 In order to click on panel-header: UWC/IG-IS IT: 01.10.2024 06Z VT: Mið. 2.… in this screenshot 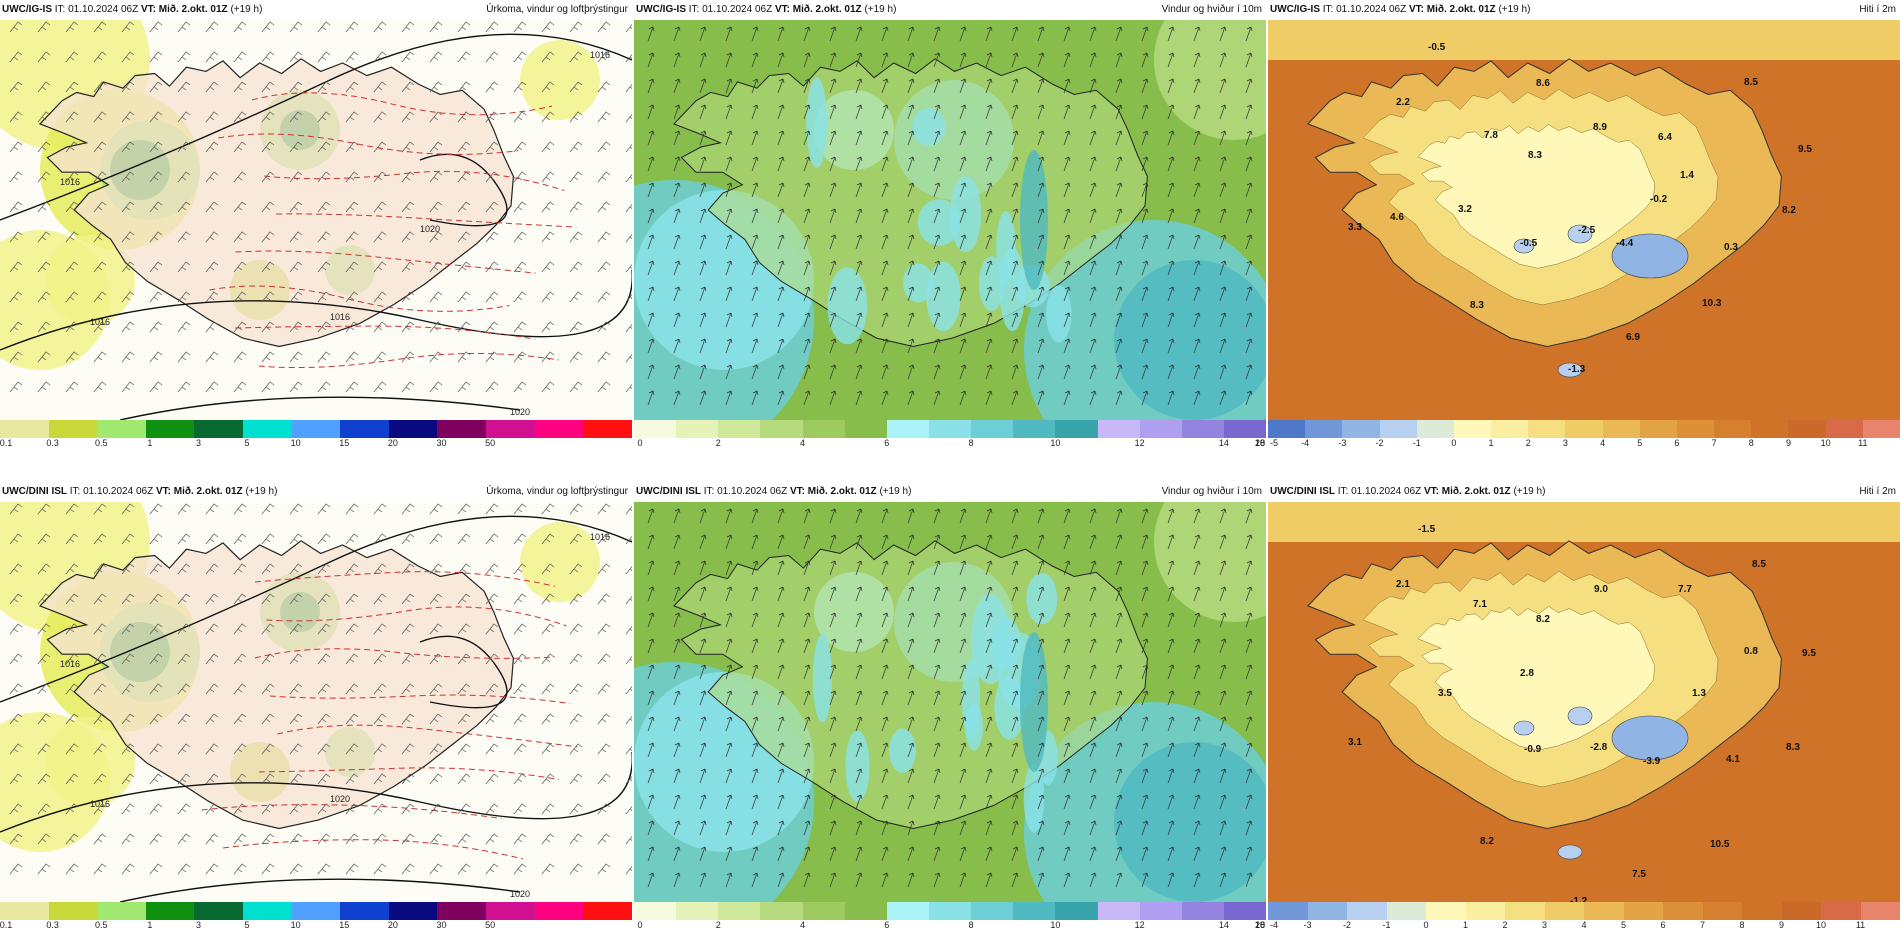, I will do `click(316, 10)`.